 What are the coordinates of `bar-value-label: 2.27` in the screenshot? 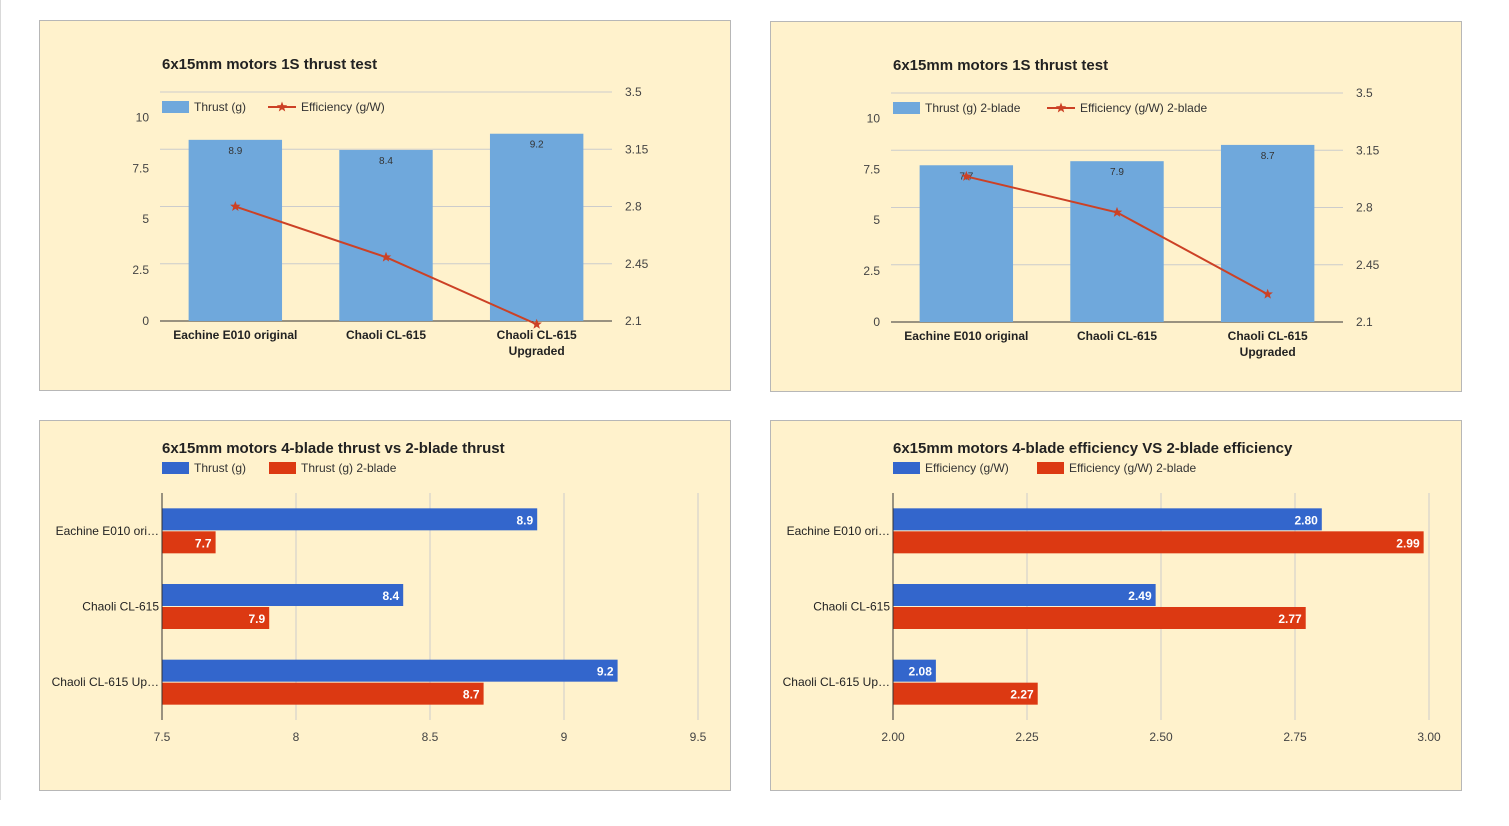 It's located at (1022, 695).